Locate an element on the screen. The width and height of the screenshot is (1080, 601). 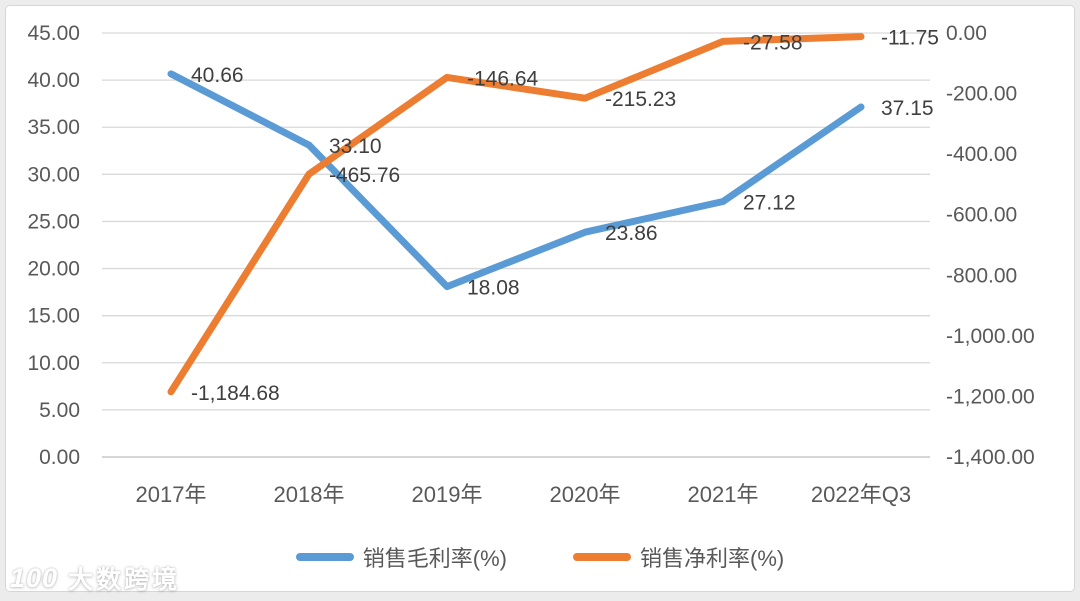
data-label: -27.58 is located at coordinates (773, 42).